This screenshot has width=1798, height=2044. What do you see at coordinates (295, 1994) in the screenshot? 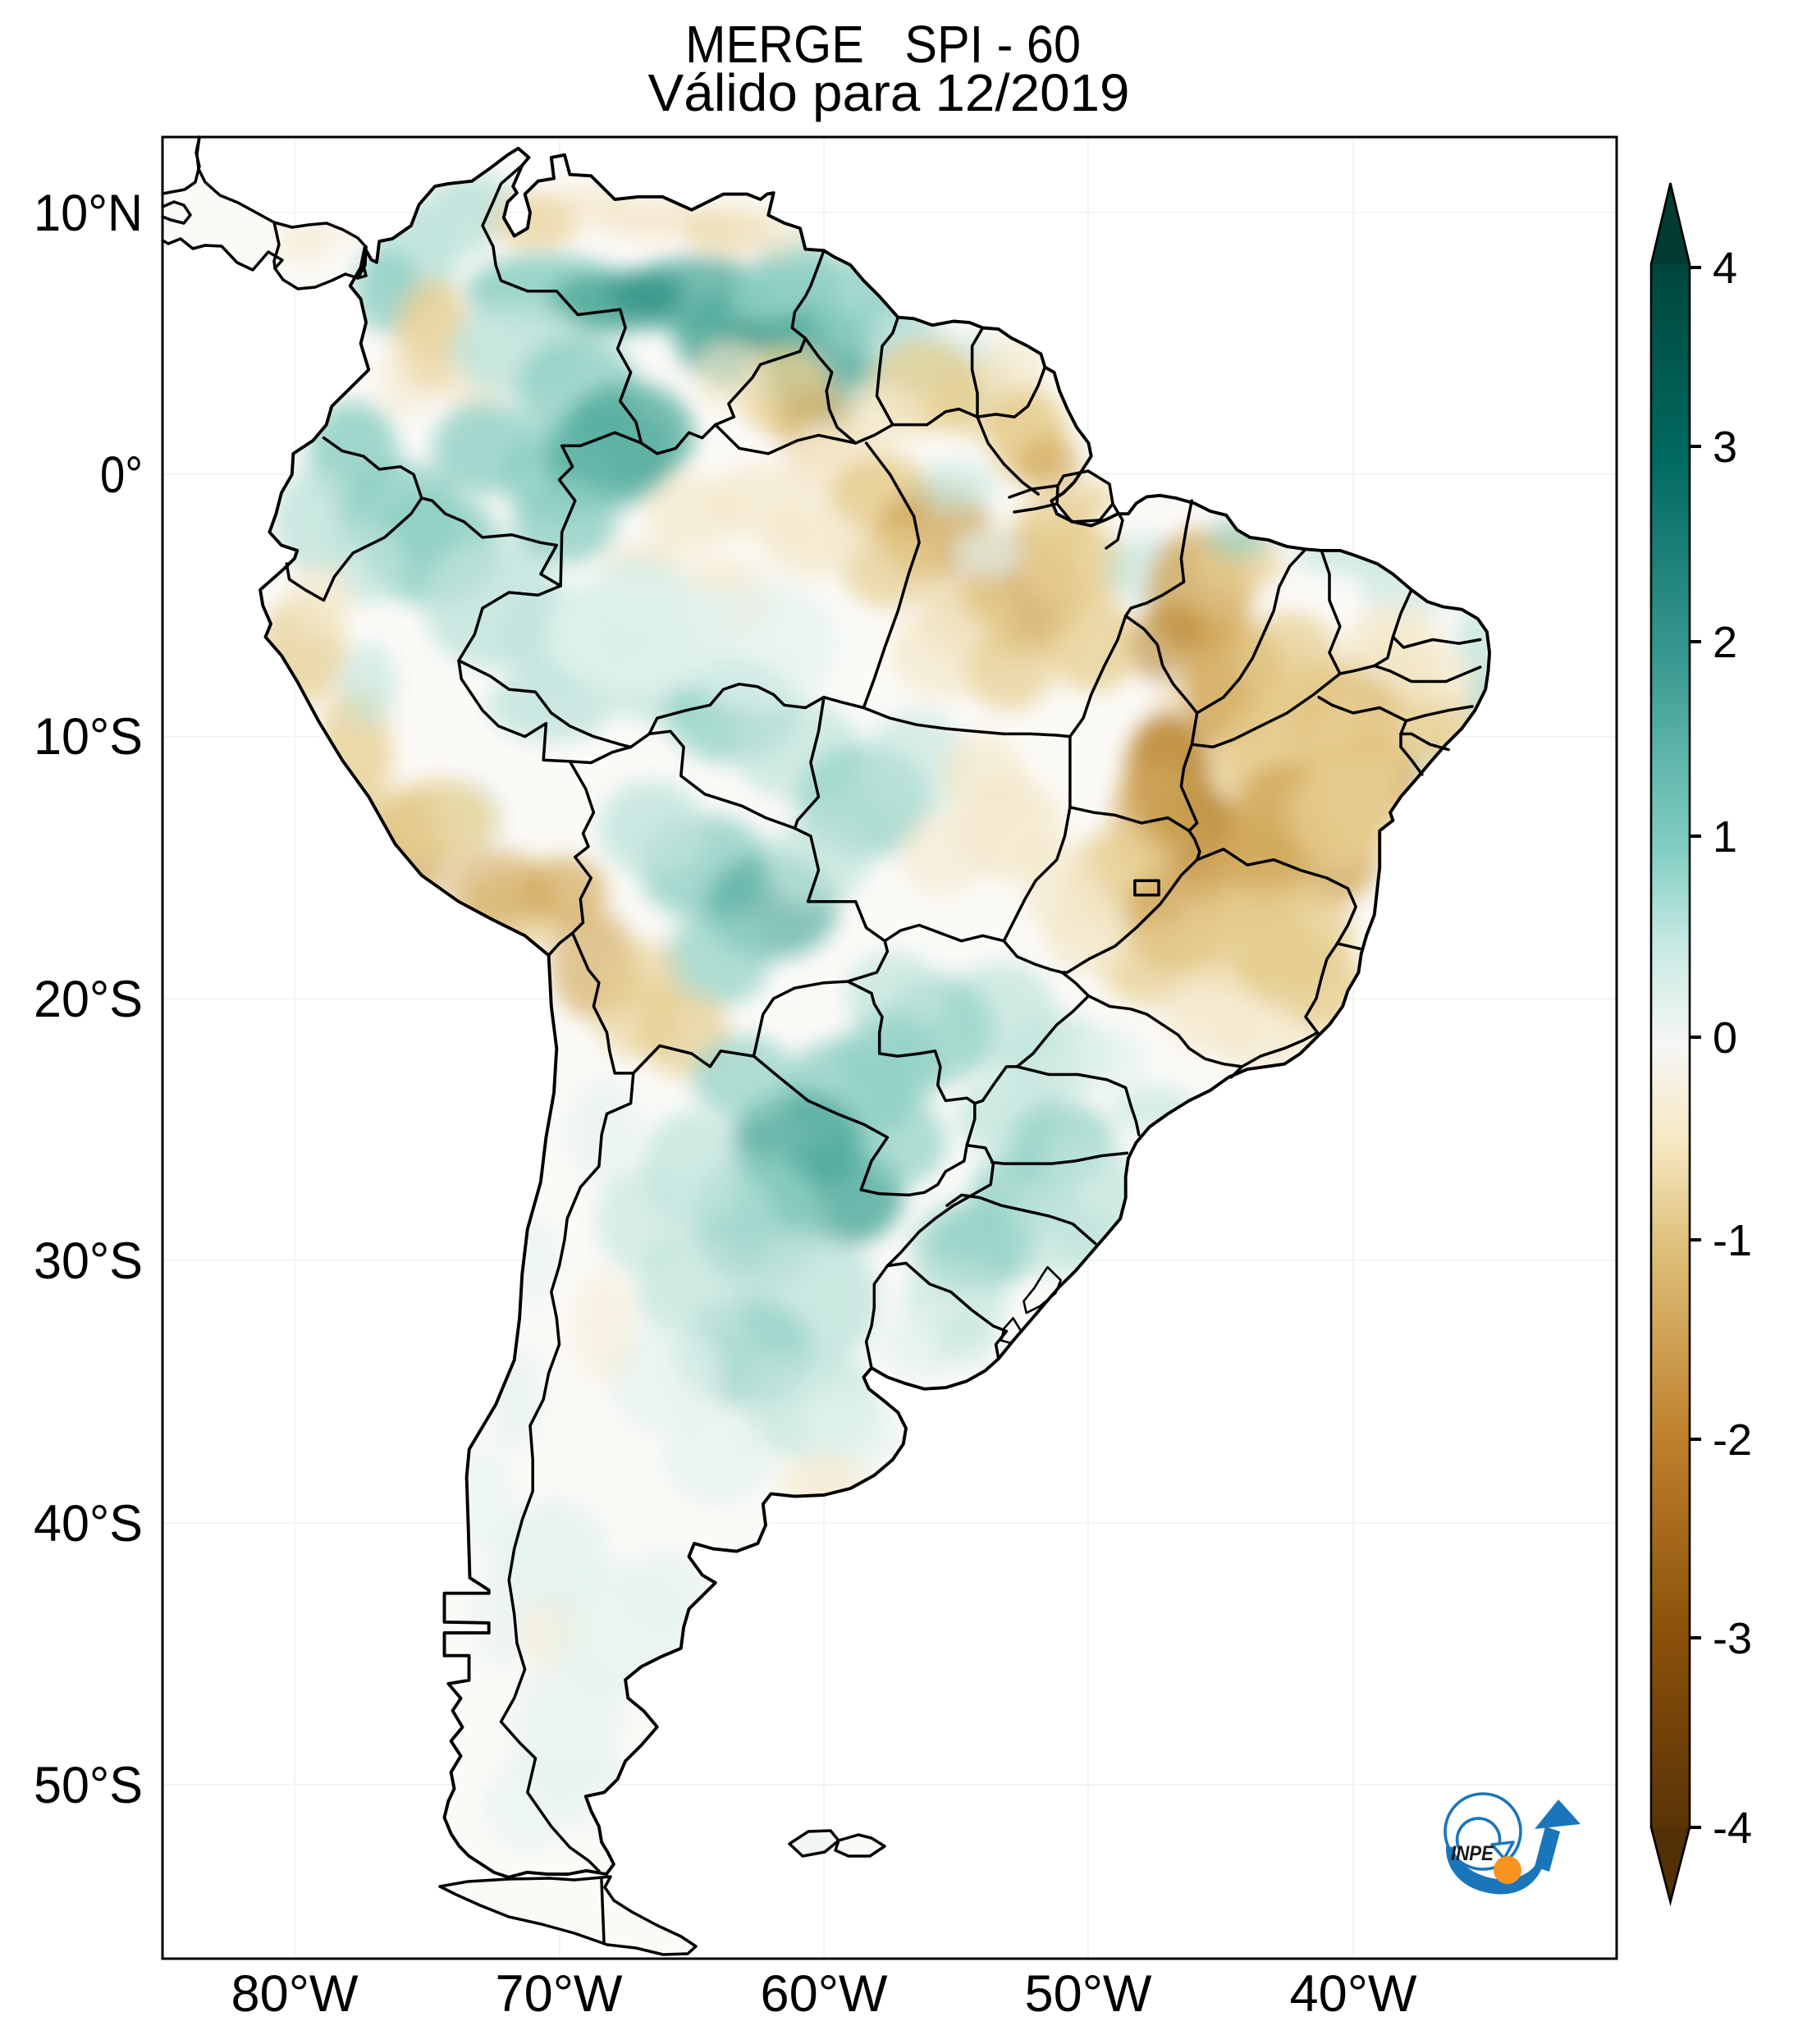
I see `svg-text: 80°W` at bounding box center [295, 1994].